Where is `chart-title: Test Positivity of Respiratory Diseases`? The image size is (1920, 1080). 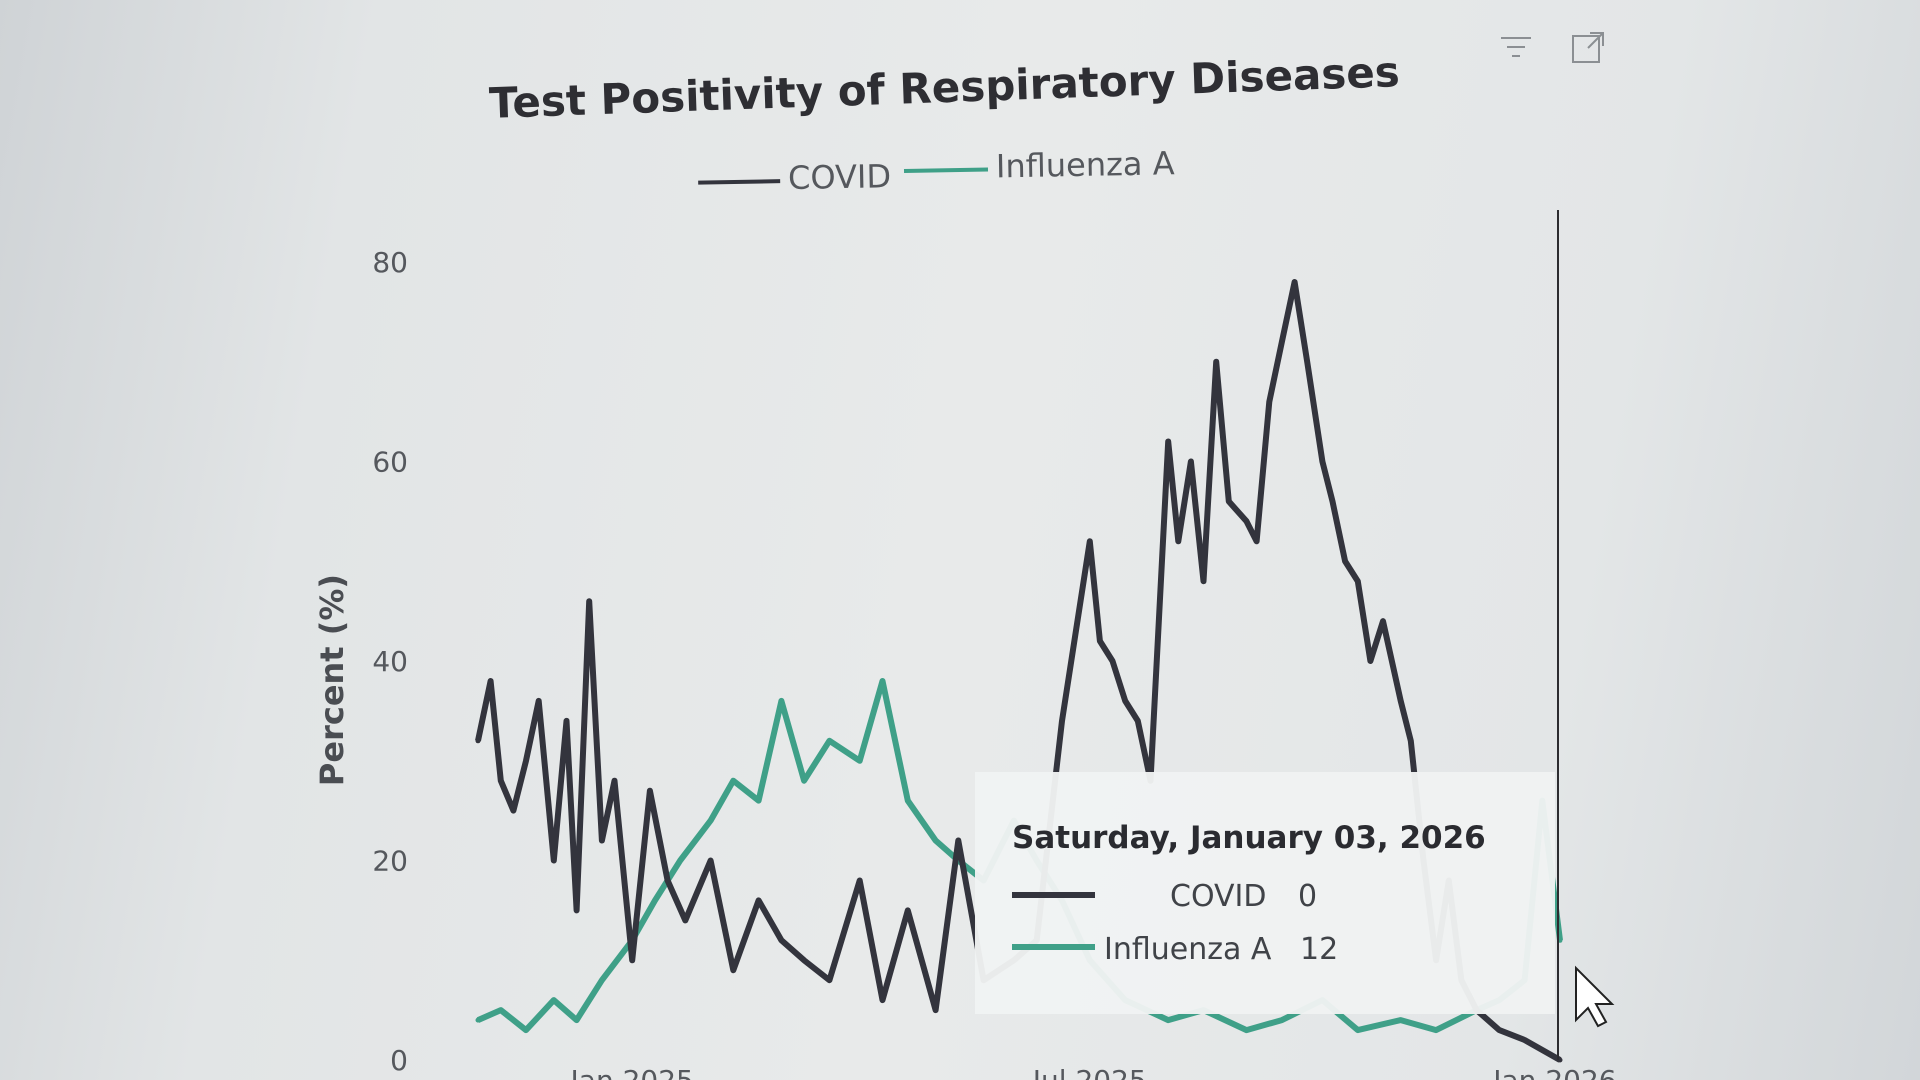 chart-title: Test Positivity of Respiratory Diseases is located at coordinates (944, 87).